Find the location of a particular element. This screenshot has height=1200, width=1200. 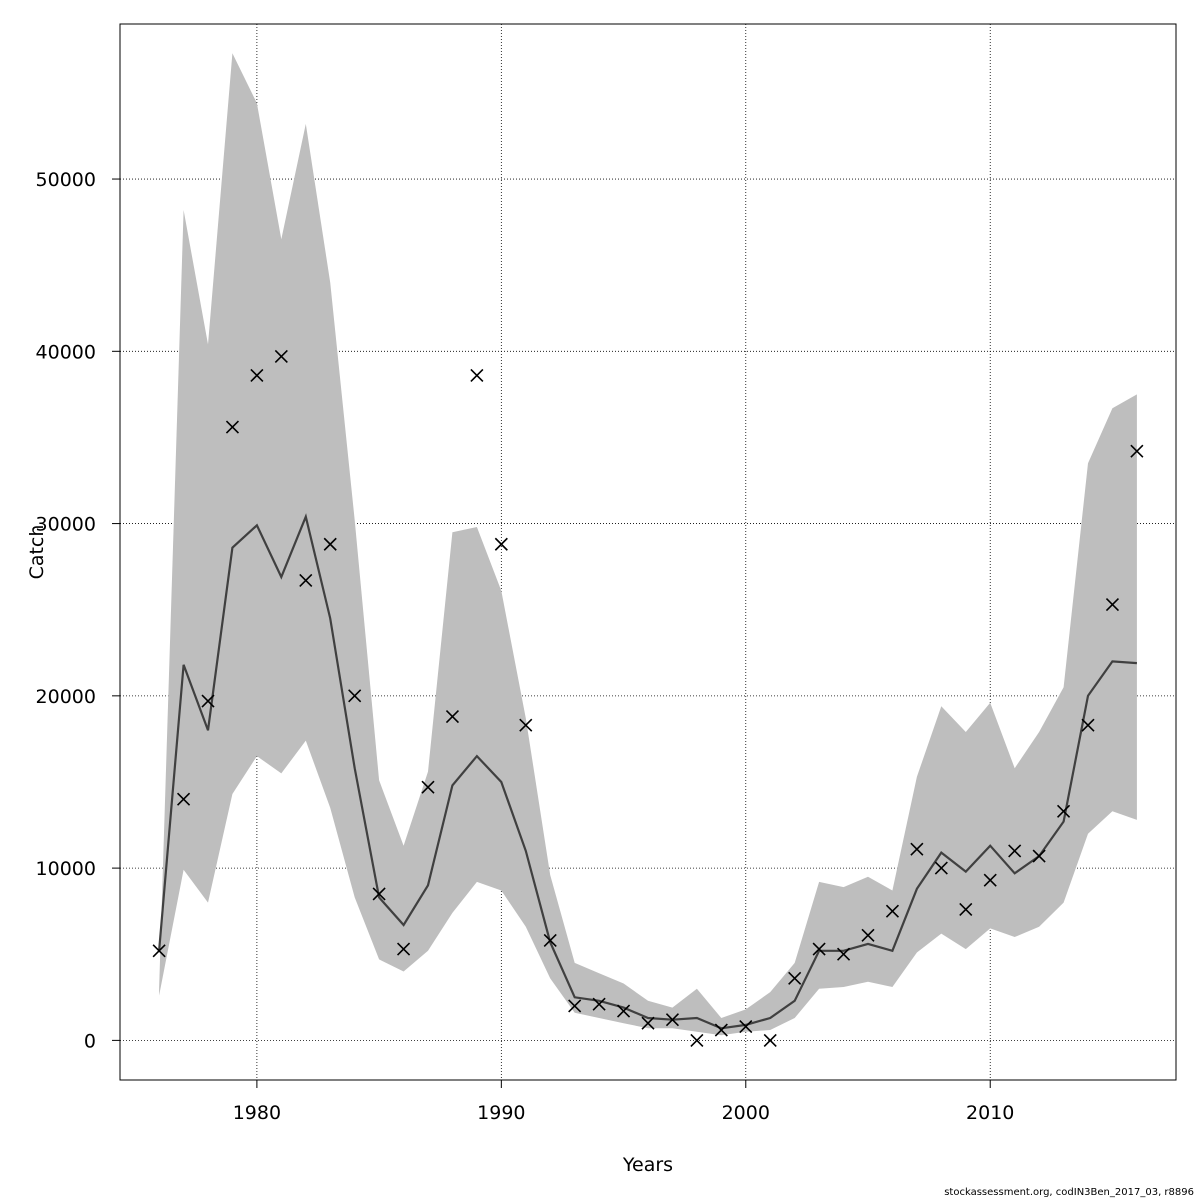

y-tick-label: 0 is located at coordinates (90, 1041).